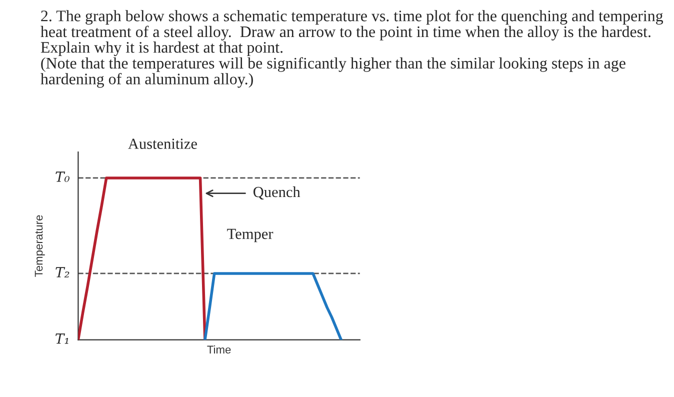 Image resolution: width=674 pixels, height=397 pixels. I want to click on ref-line-label: T₂, so click(63, 272).